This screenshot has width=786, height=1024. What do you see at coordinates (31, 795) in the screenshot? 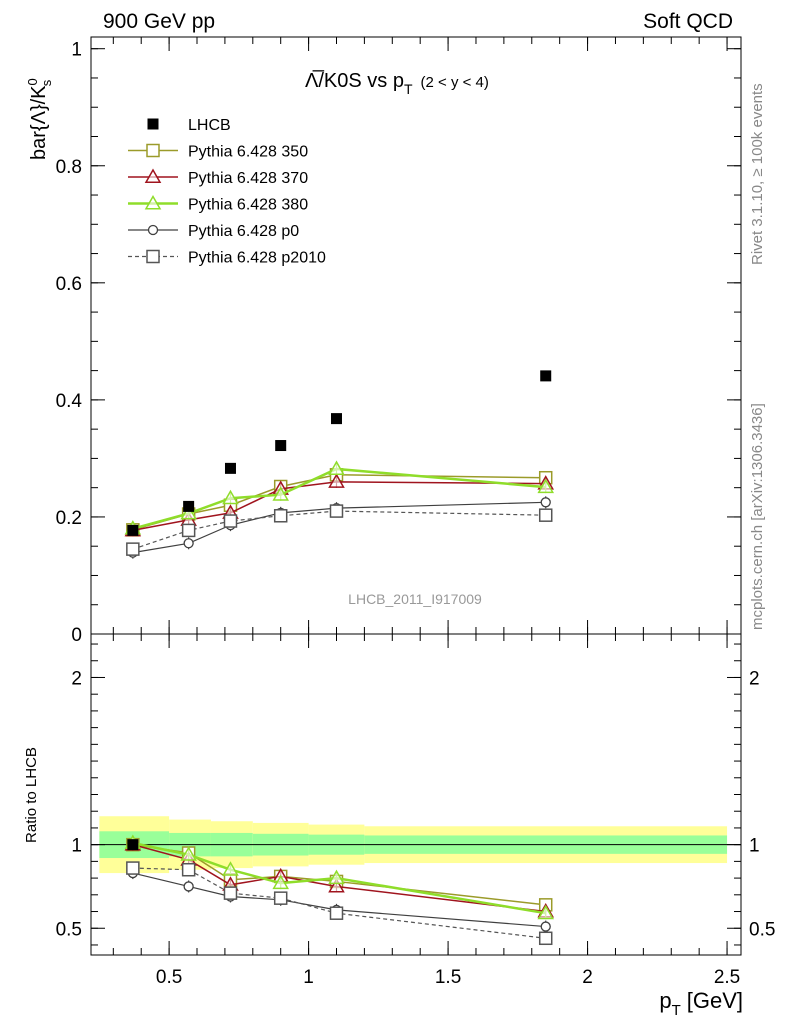
I see `ratio-ylabel: Ratio to LHCB` at bounding box center [31, 795].